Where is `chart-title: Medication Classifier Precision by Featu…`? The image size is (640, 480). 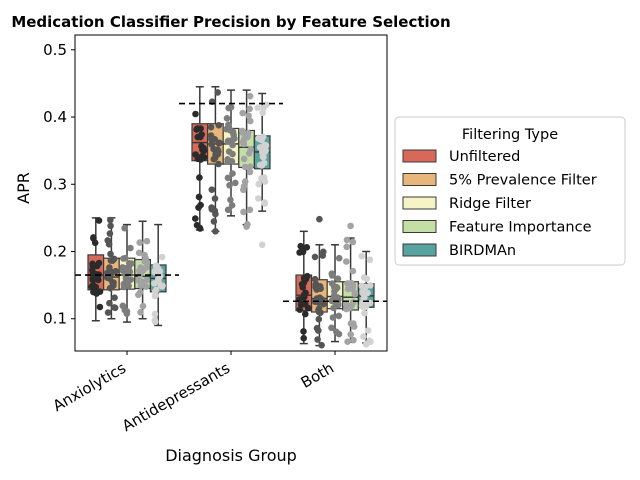
chart-title: Medication Classifier Precision by Featu… is located at coordinates (230, 22).